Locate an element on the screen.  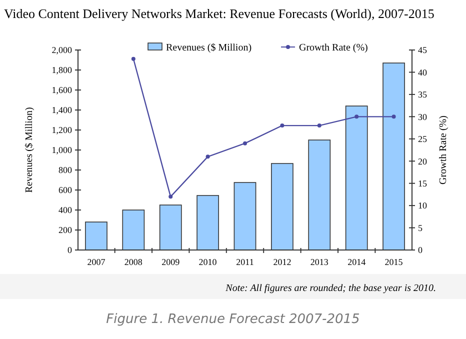
y2-tick-label: 35 is located at coordinates (423, 95).